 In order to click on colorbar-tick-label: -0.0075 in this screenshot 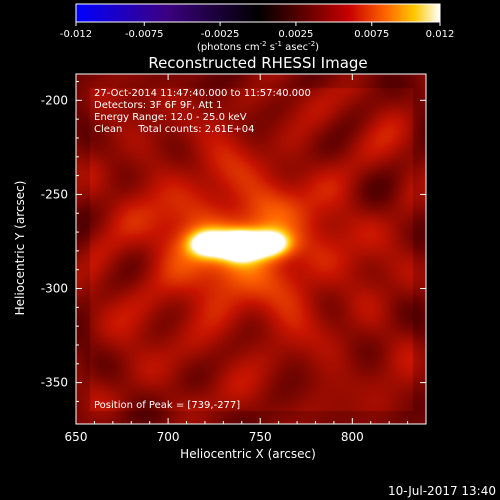, I will do `click(144, 34)`.